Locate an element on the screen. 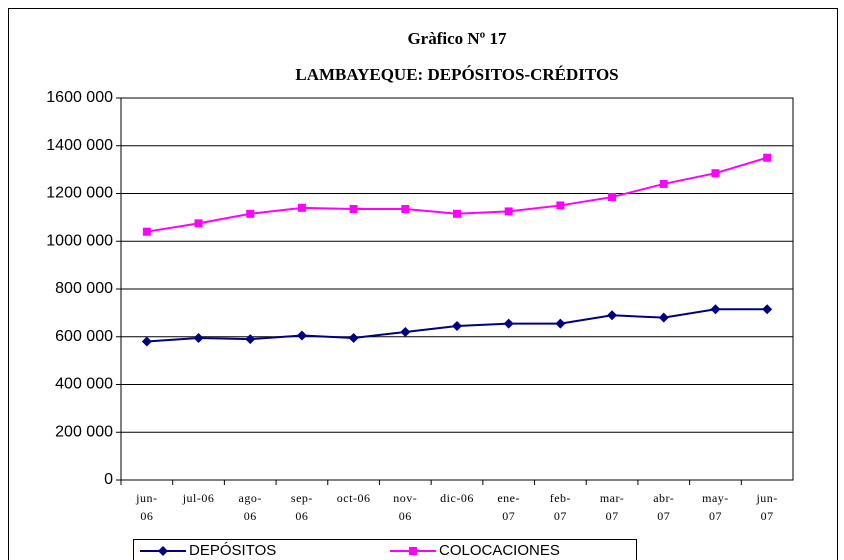  y-tick-label: 1400 000 is located at coordinates (79, 145).